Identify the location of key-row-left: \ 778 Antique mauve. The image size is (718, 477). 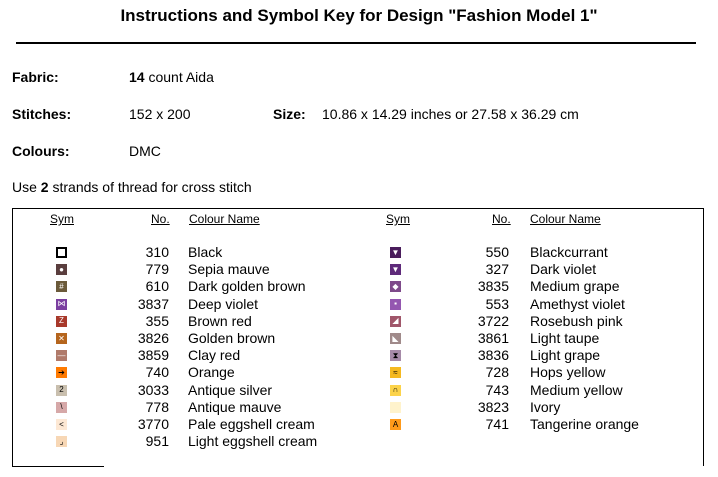
(359, 407).